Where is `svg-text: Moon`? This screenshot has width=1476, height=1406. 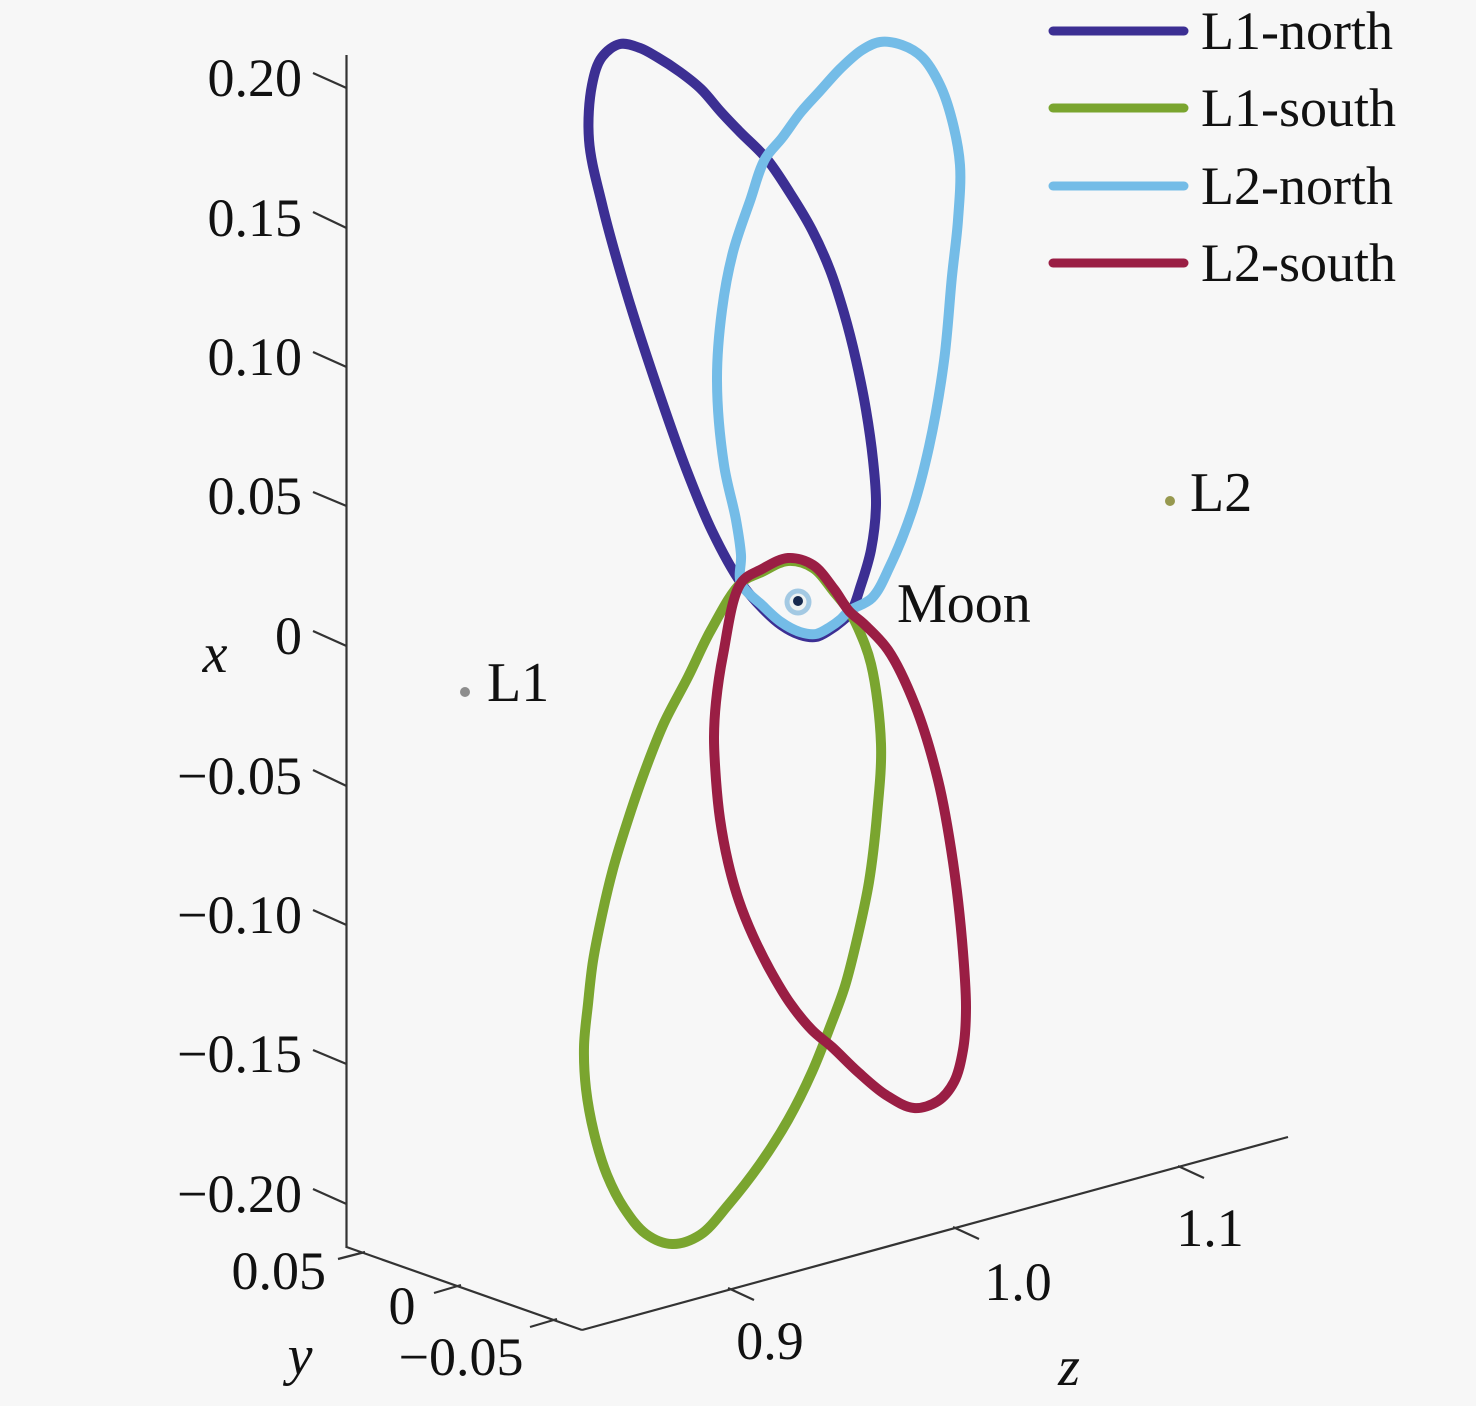
svg-text: Moon is located at coordinates (964, 604).